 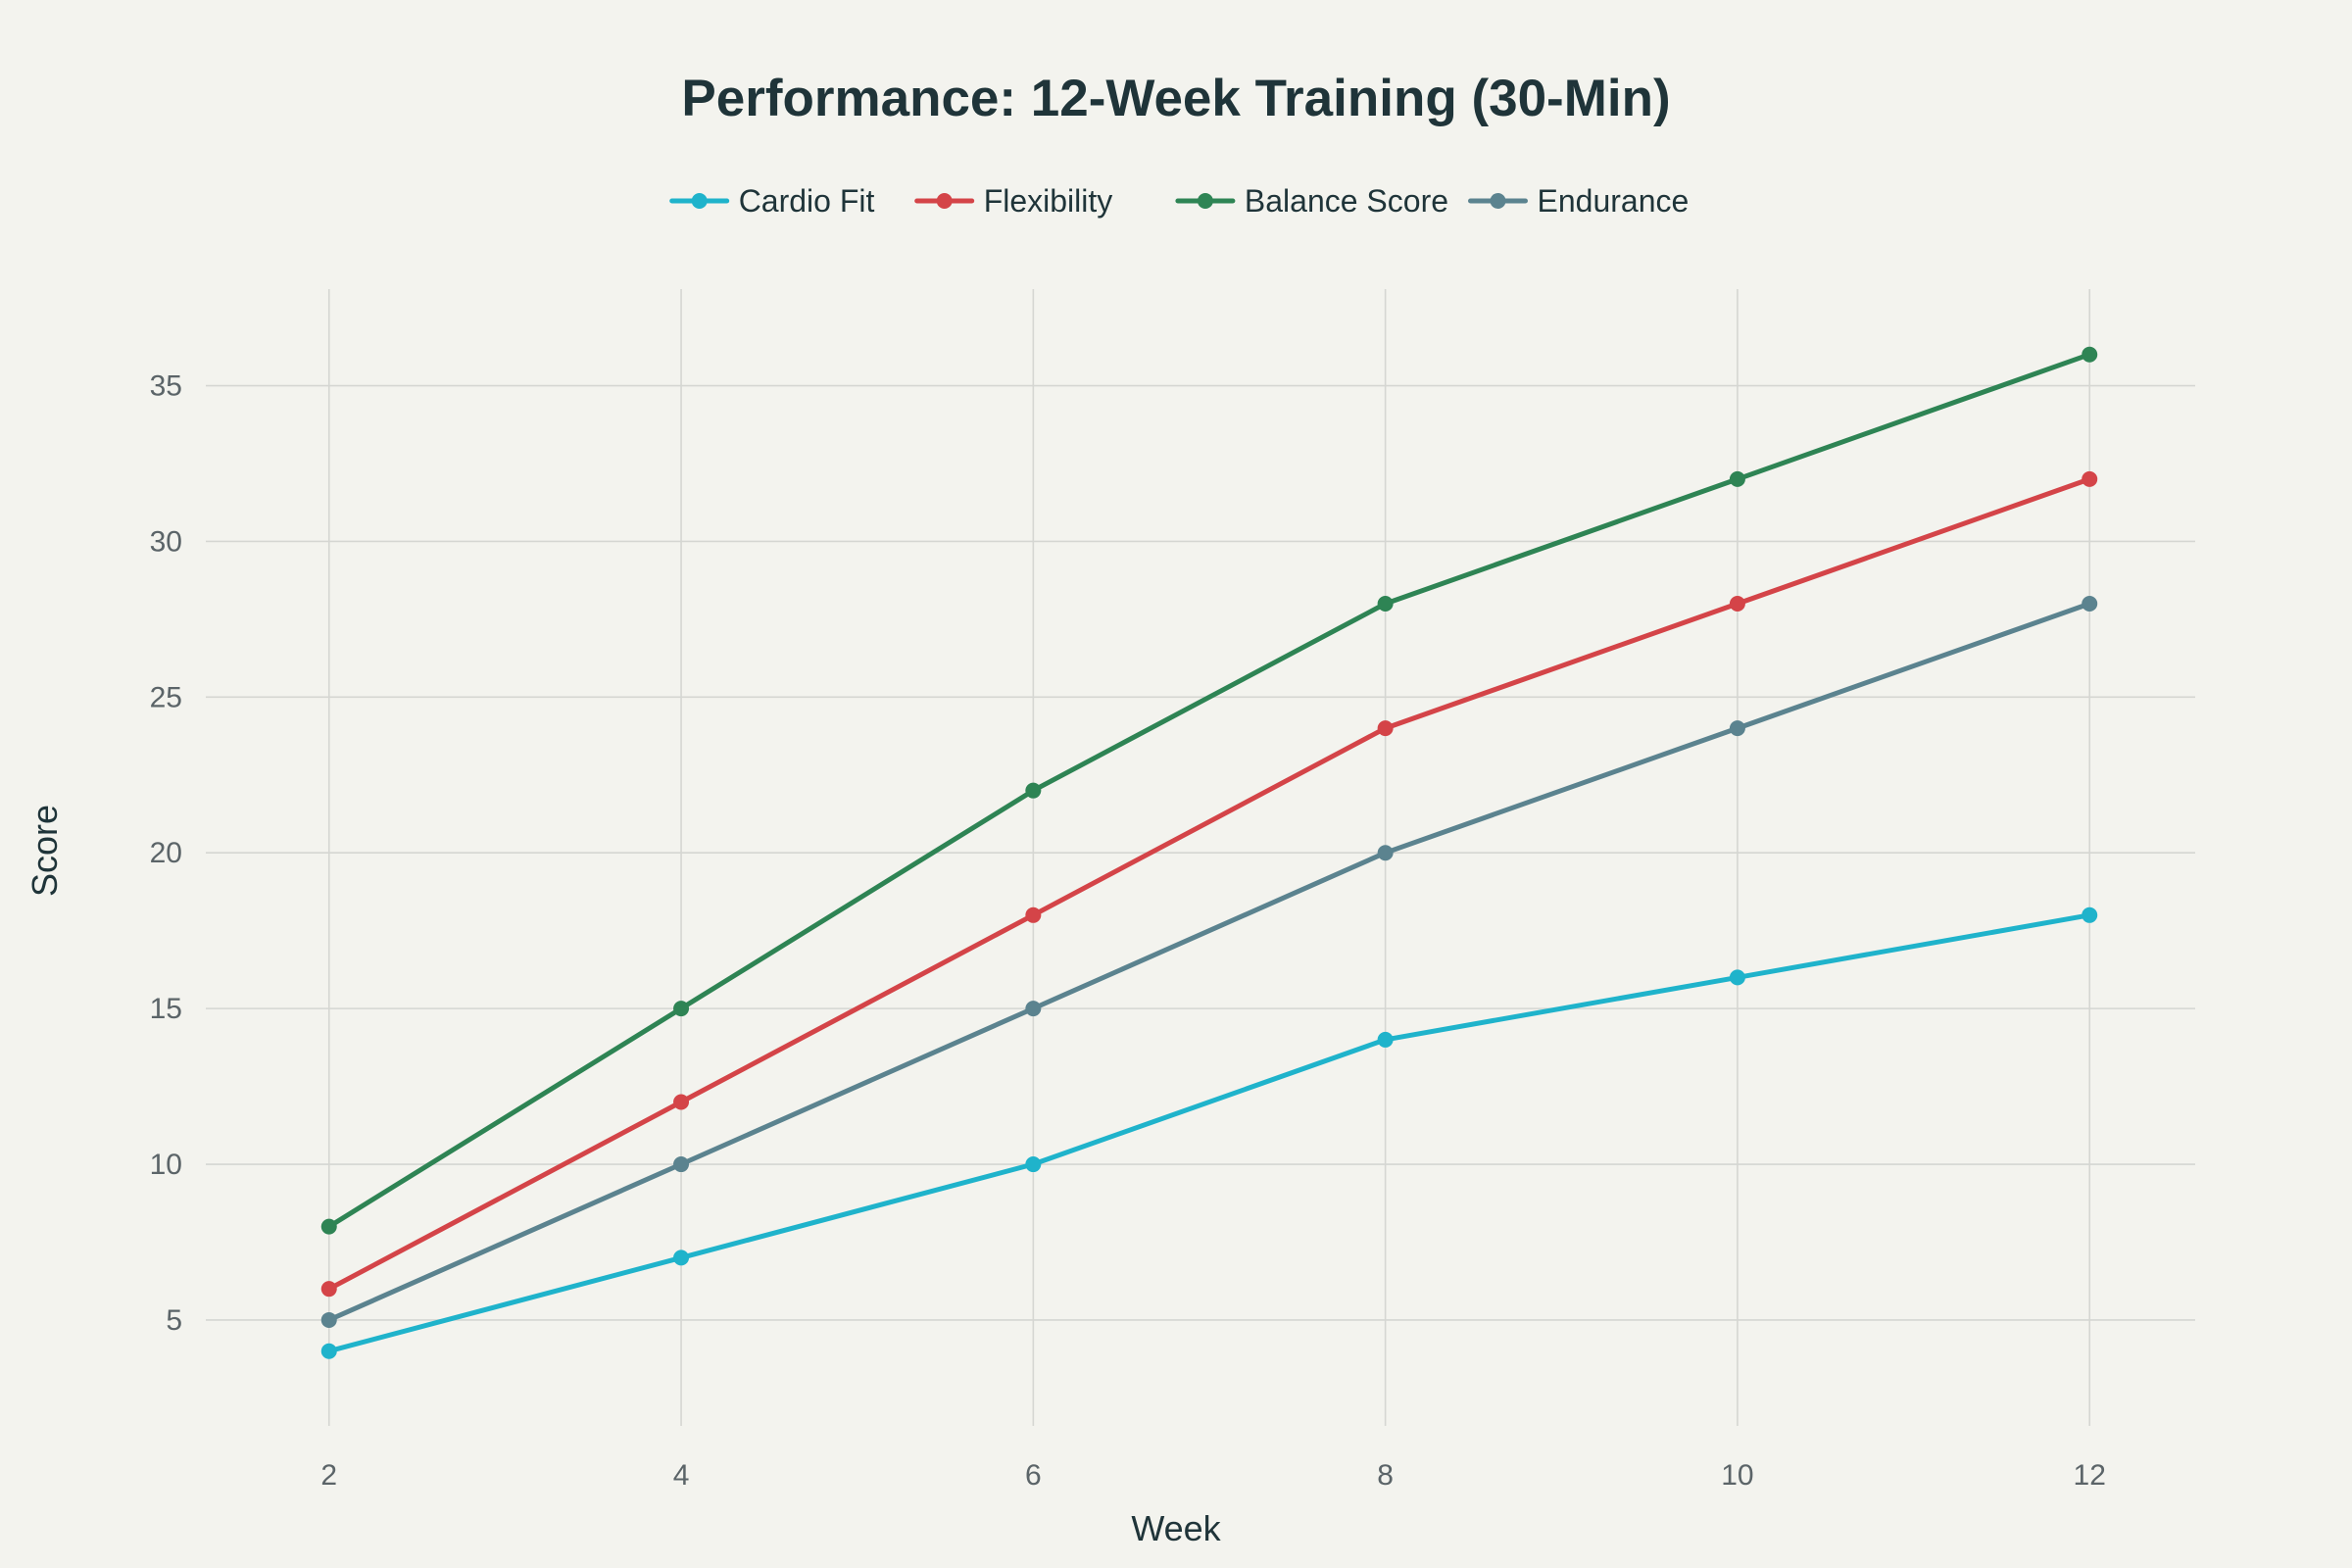 I want to click on x-tick-label: 6, so click(x=1033, y=1475).